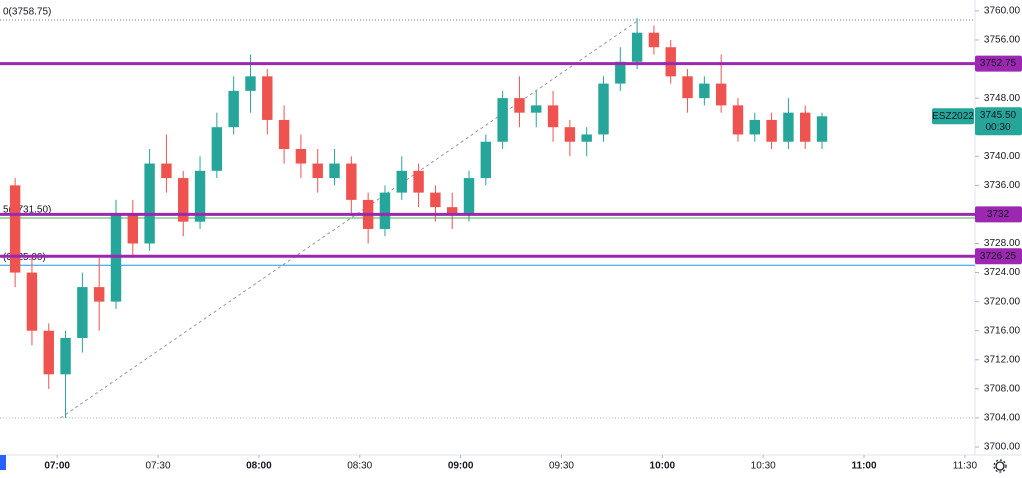 The image size is (1022, 478). I want to click on countdown-label: 00:30, so click(997, 127).